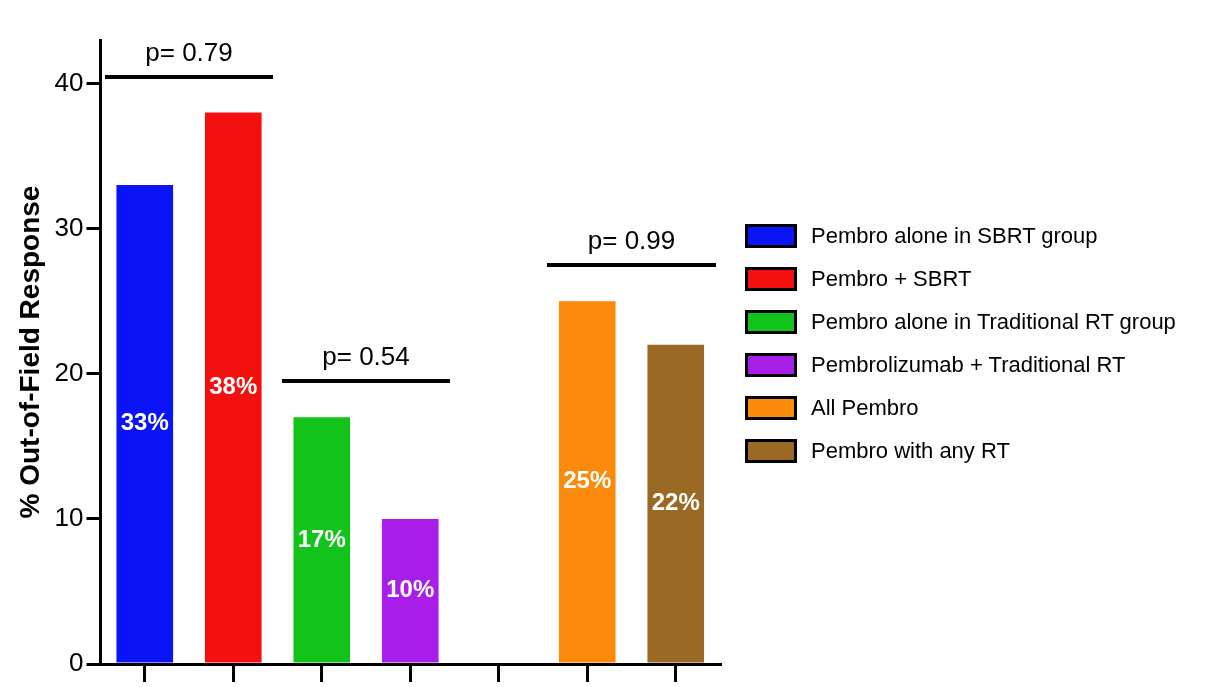  I want to click on y-tick-label: 0, so click(76, 662).